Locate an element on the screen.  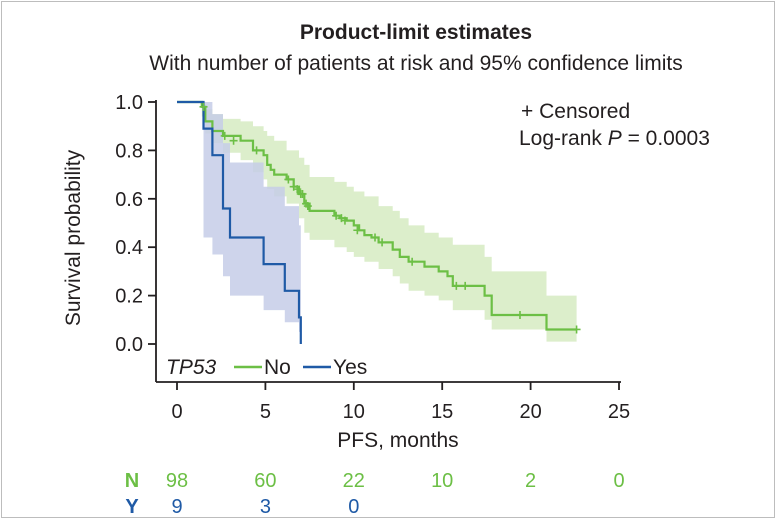
survival-curve-yes is located at coordinates (239, 222).